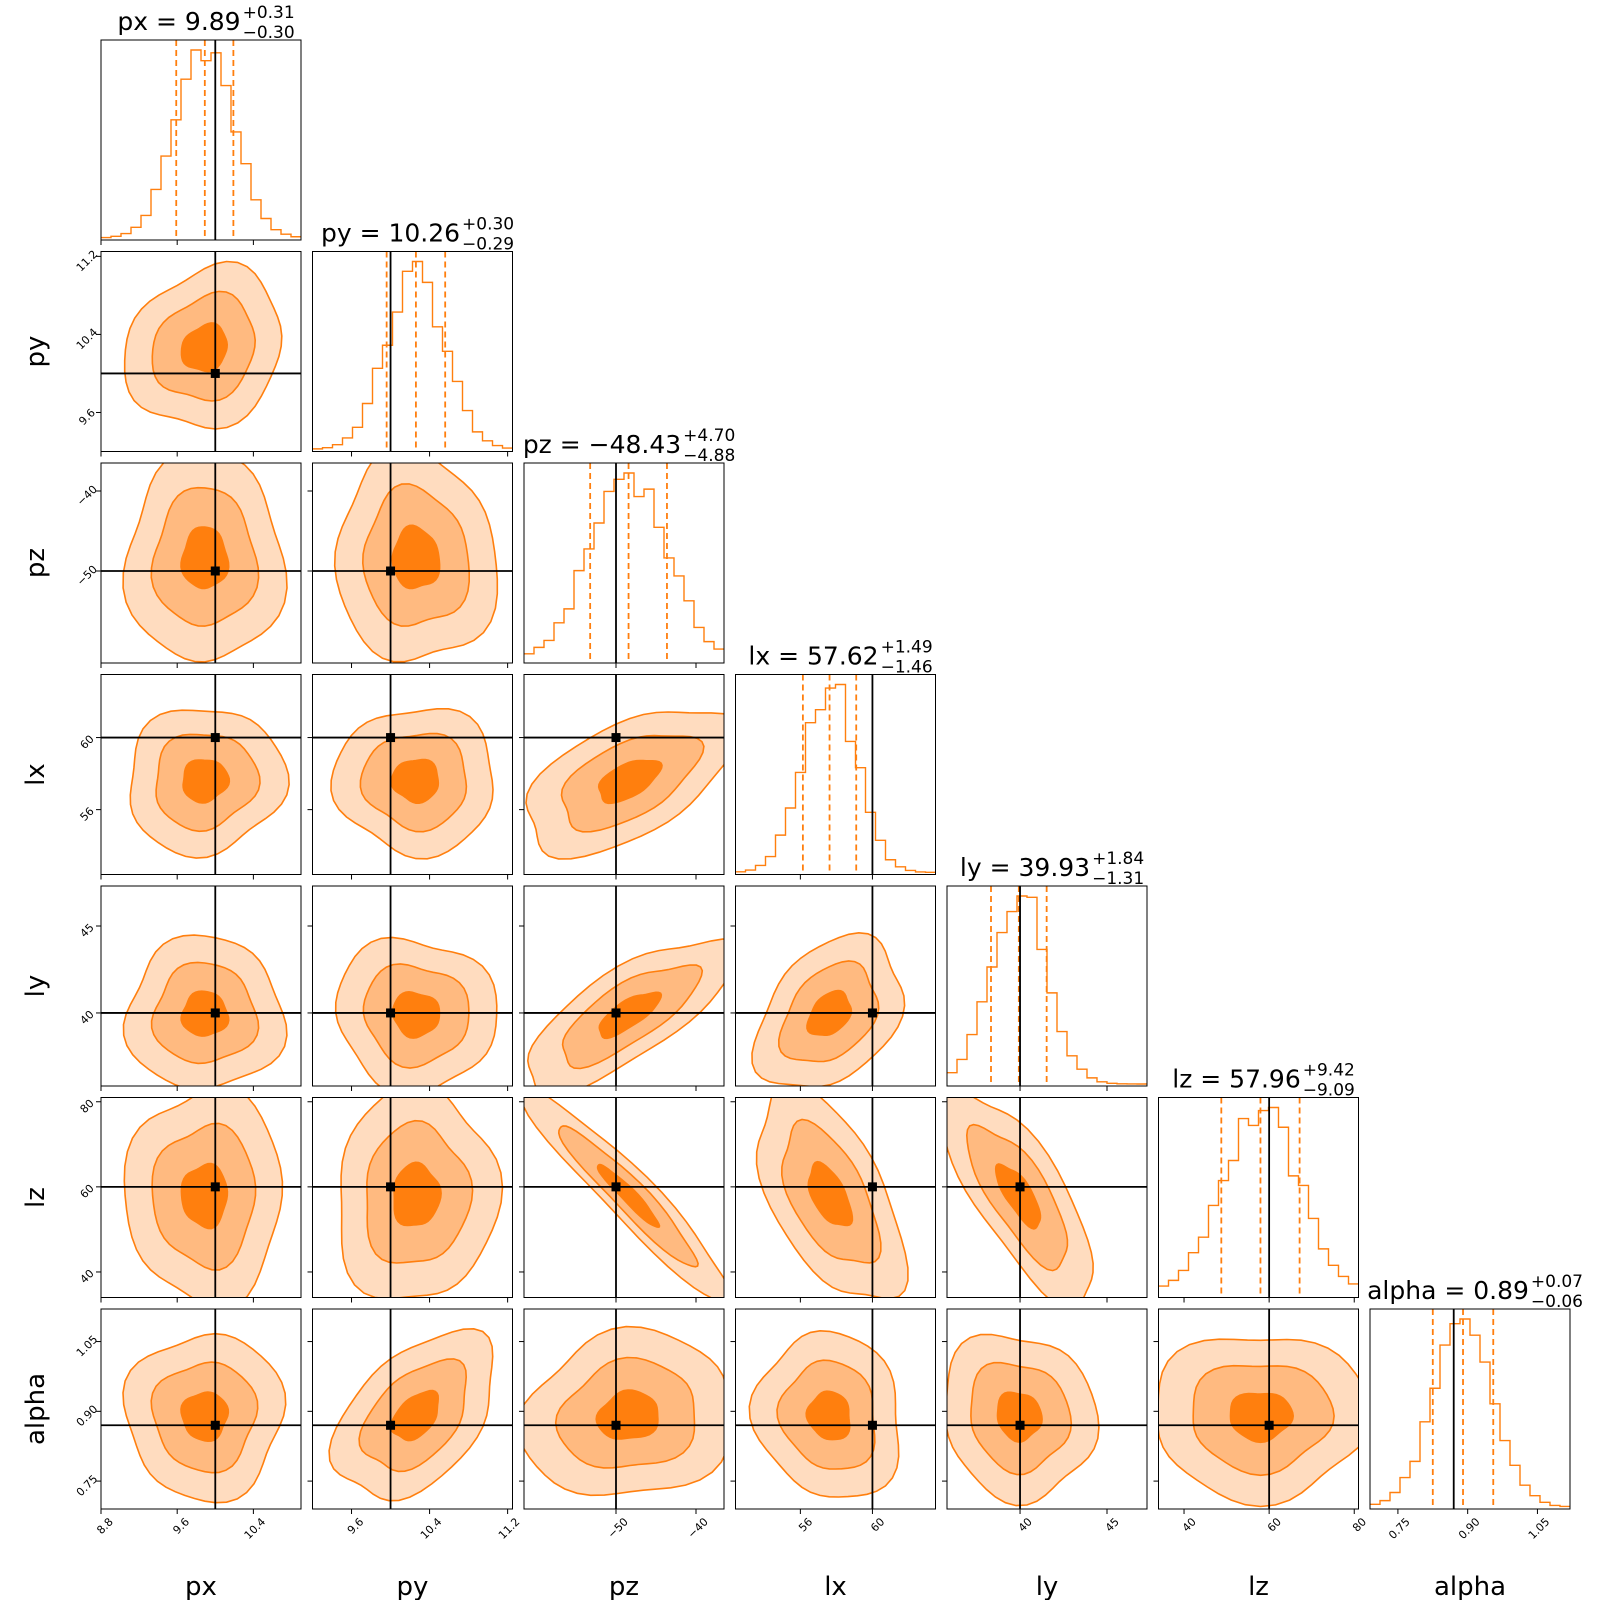  I want to click on hist-panel-py: py = 10.26 +0.30−0.29, so click(413, 333).